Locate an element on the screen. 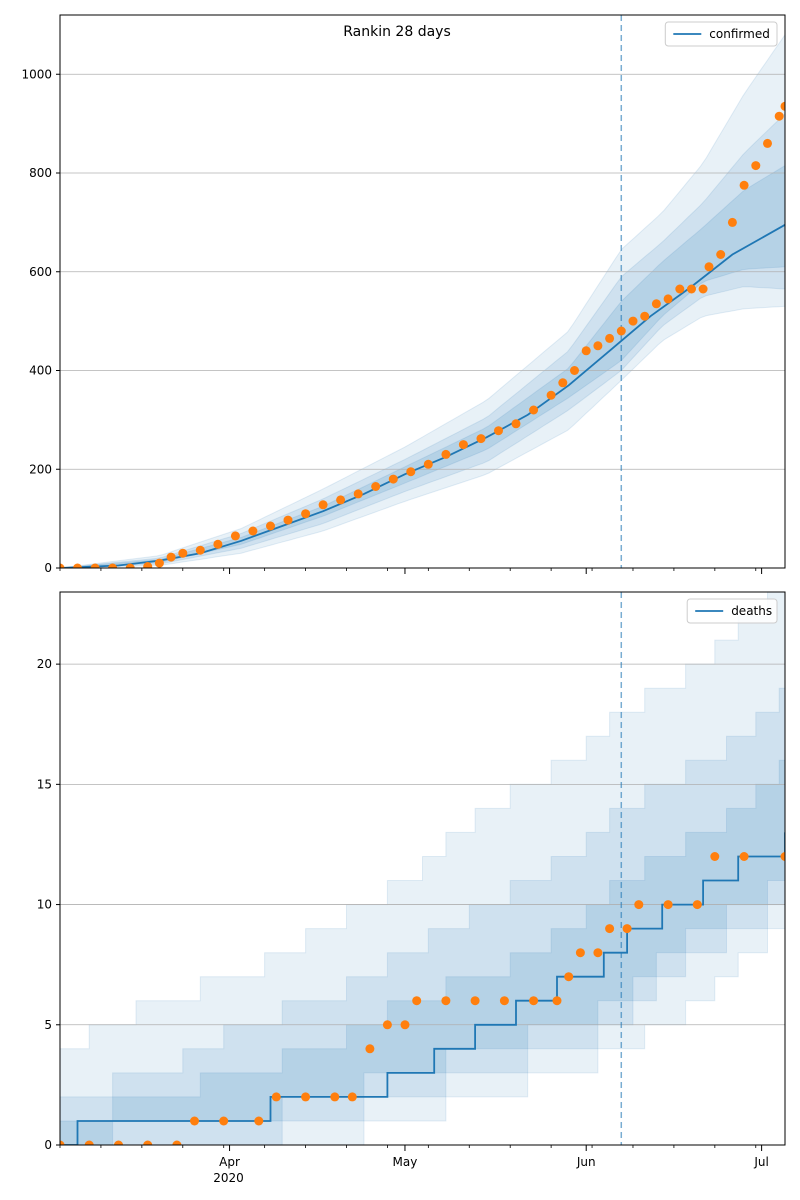 The image size is (800, 1200). x-tick-label: May is located at coordinates (405, 1162).